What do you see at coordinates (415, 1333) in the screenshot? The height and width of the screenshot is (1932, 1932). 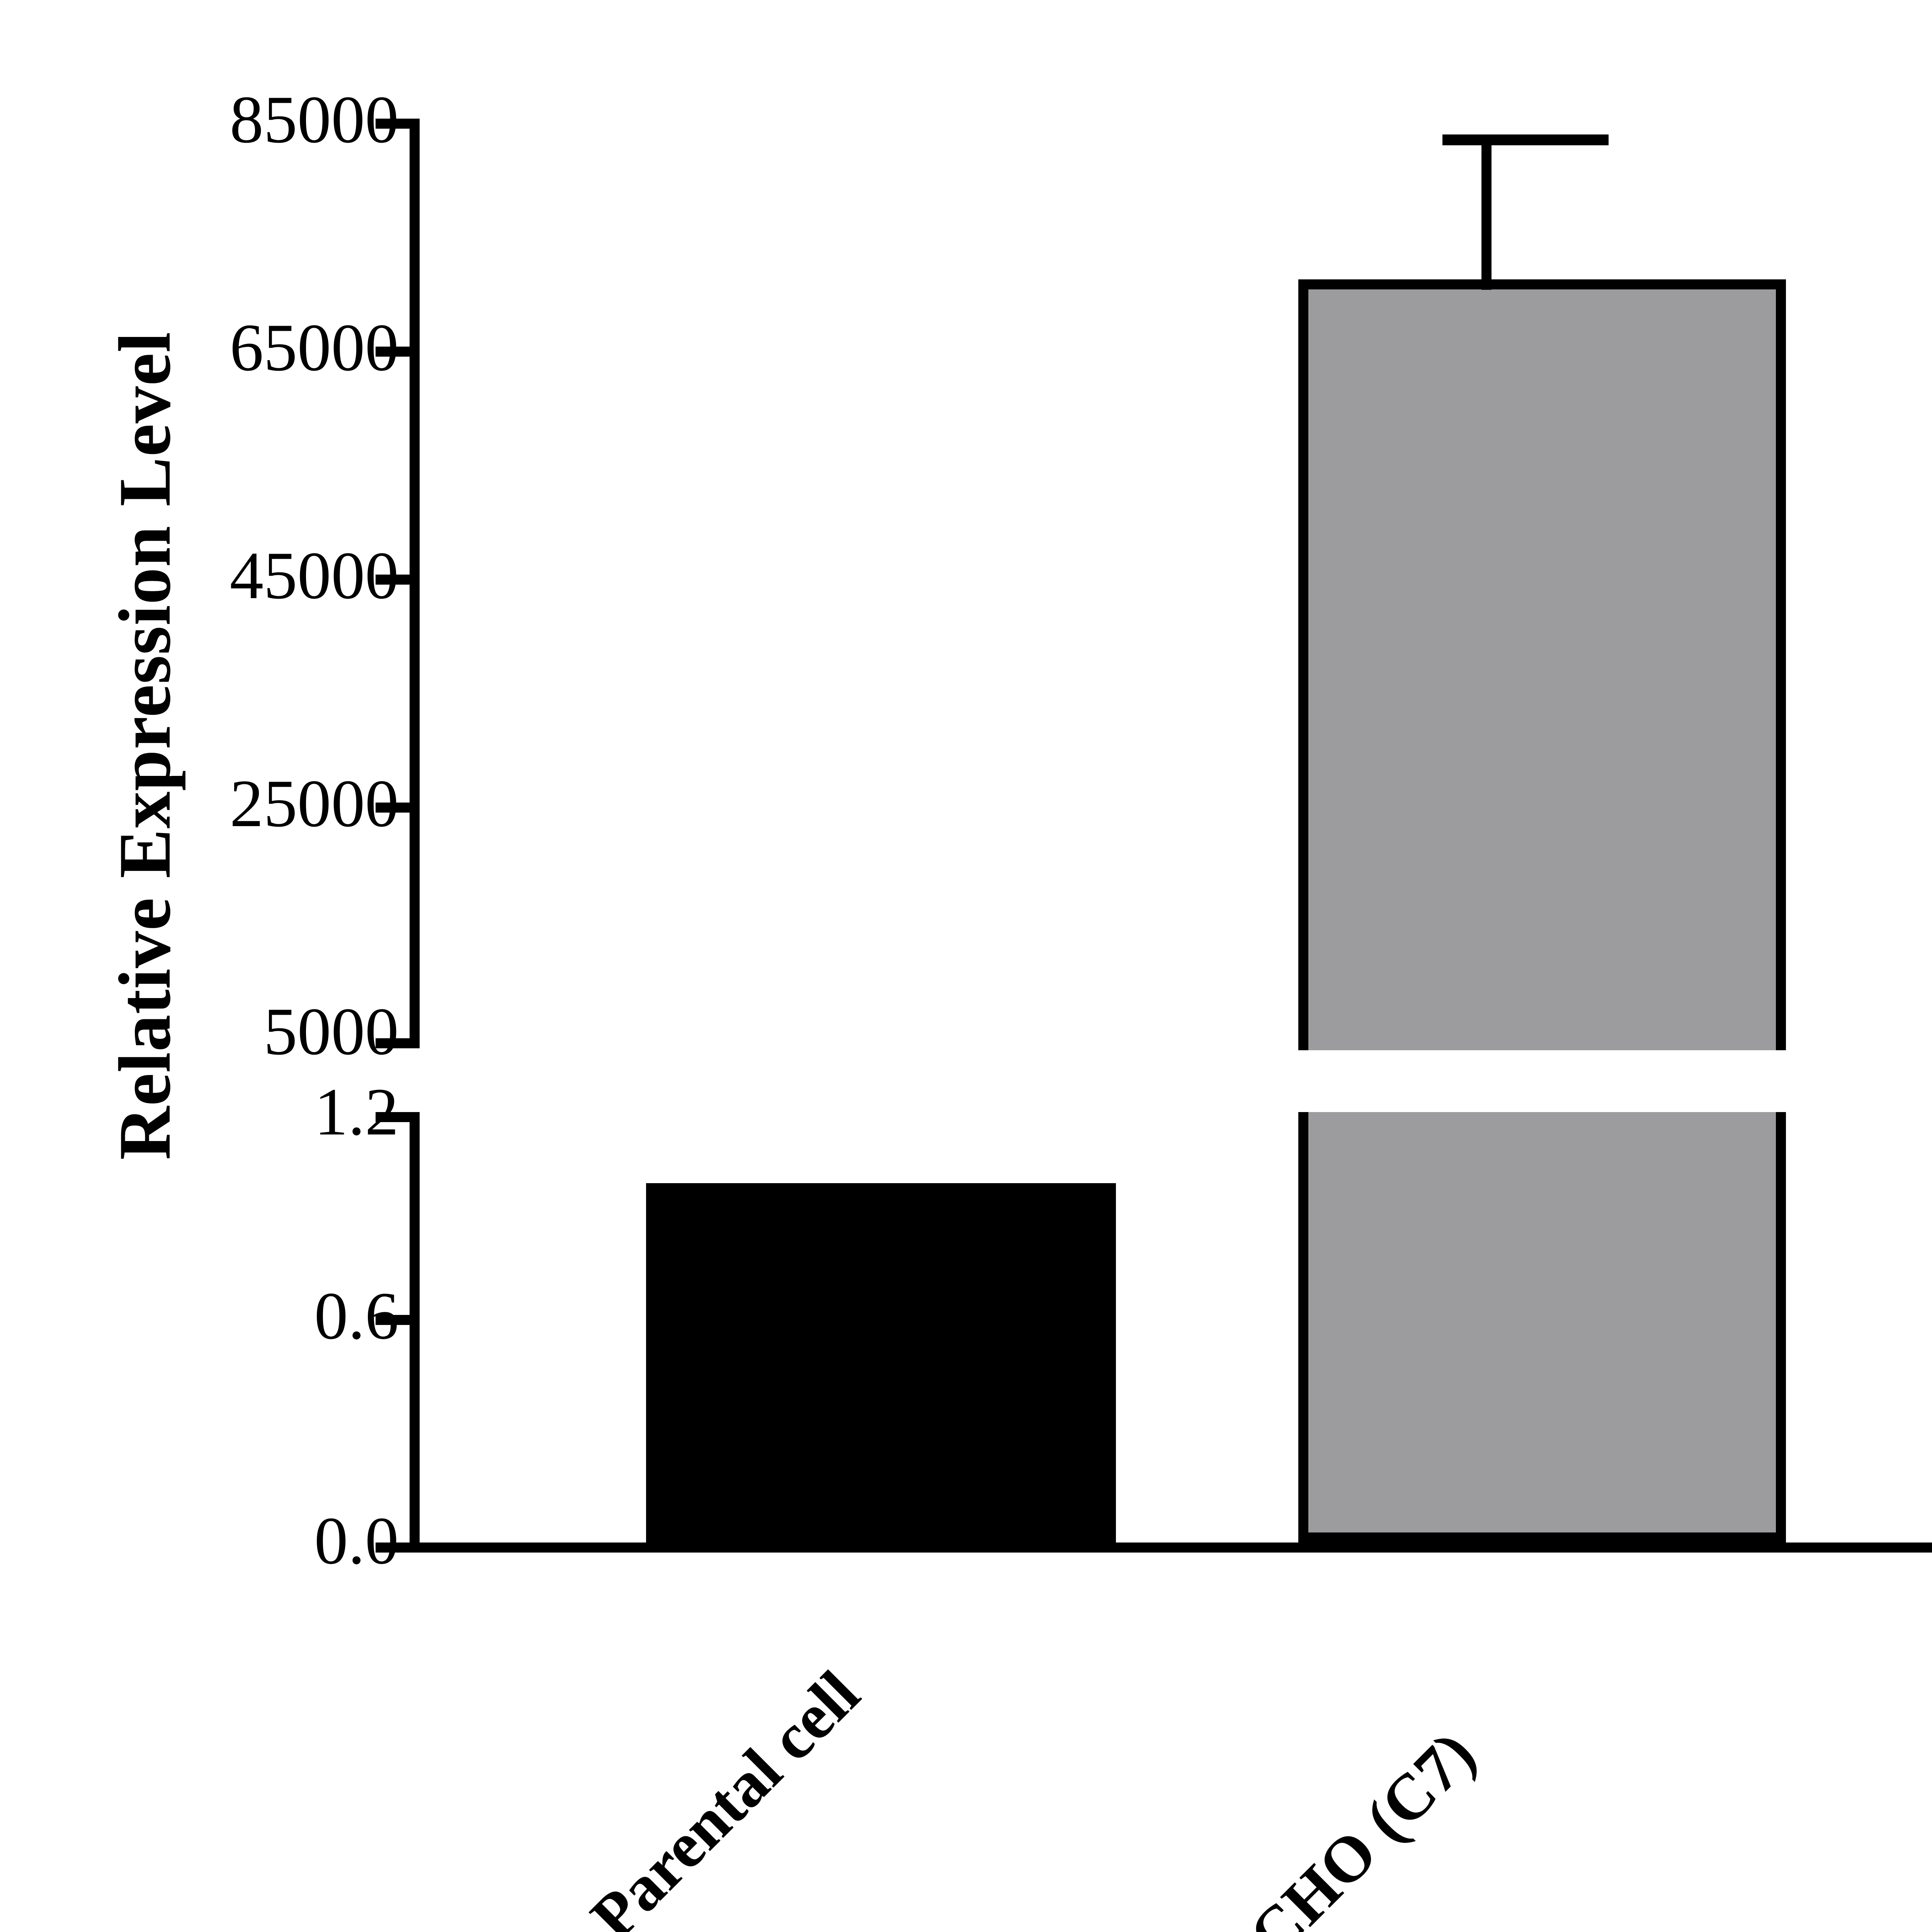 I see `y-axis-lower-spine` at bounding box center [415, 1333].